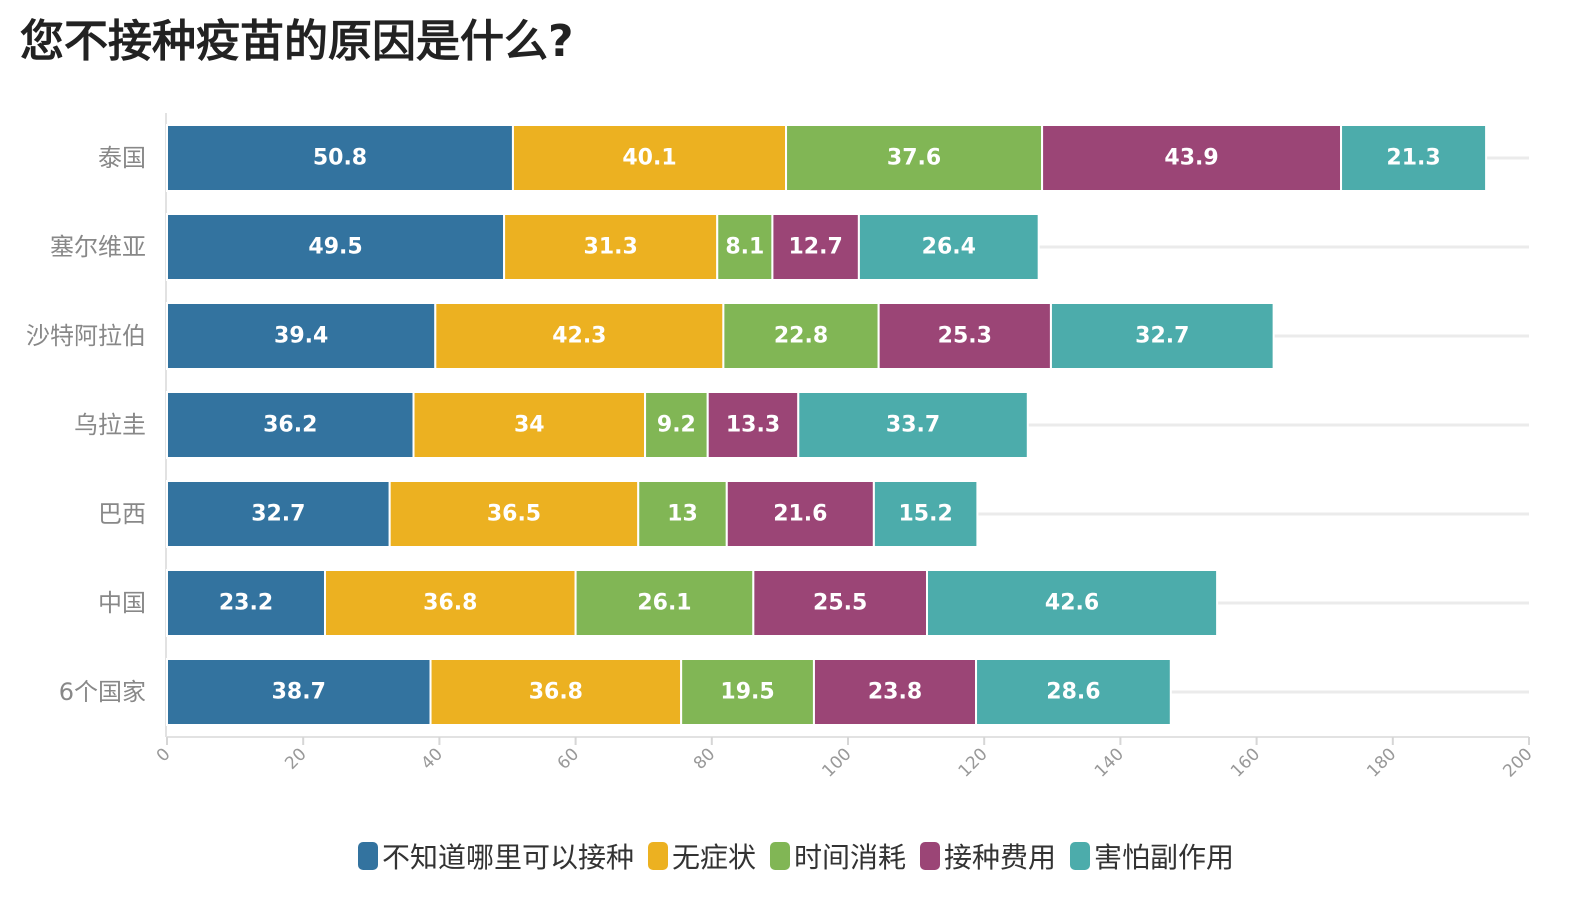 The height and width of the screenshot is (906, 1592). I want to click on x-tick-label: 0, so click(164, 755).